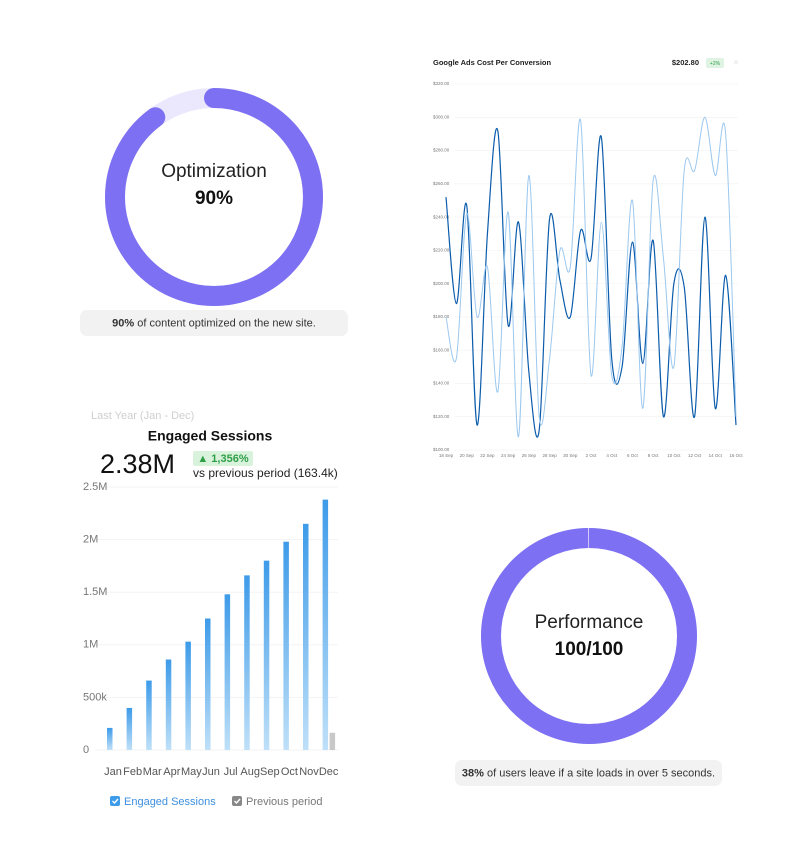 Image resolution: width=800 pixels, height=863 pixels. Describe the element at coordinates (95, 697) in the screenshot. I see `y-tick-label: 500k` at that location.